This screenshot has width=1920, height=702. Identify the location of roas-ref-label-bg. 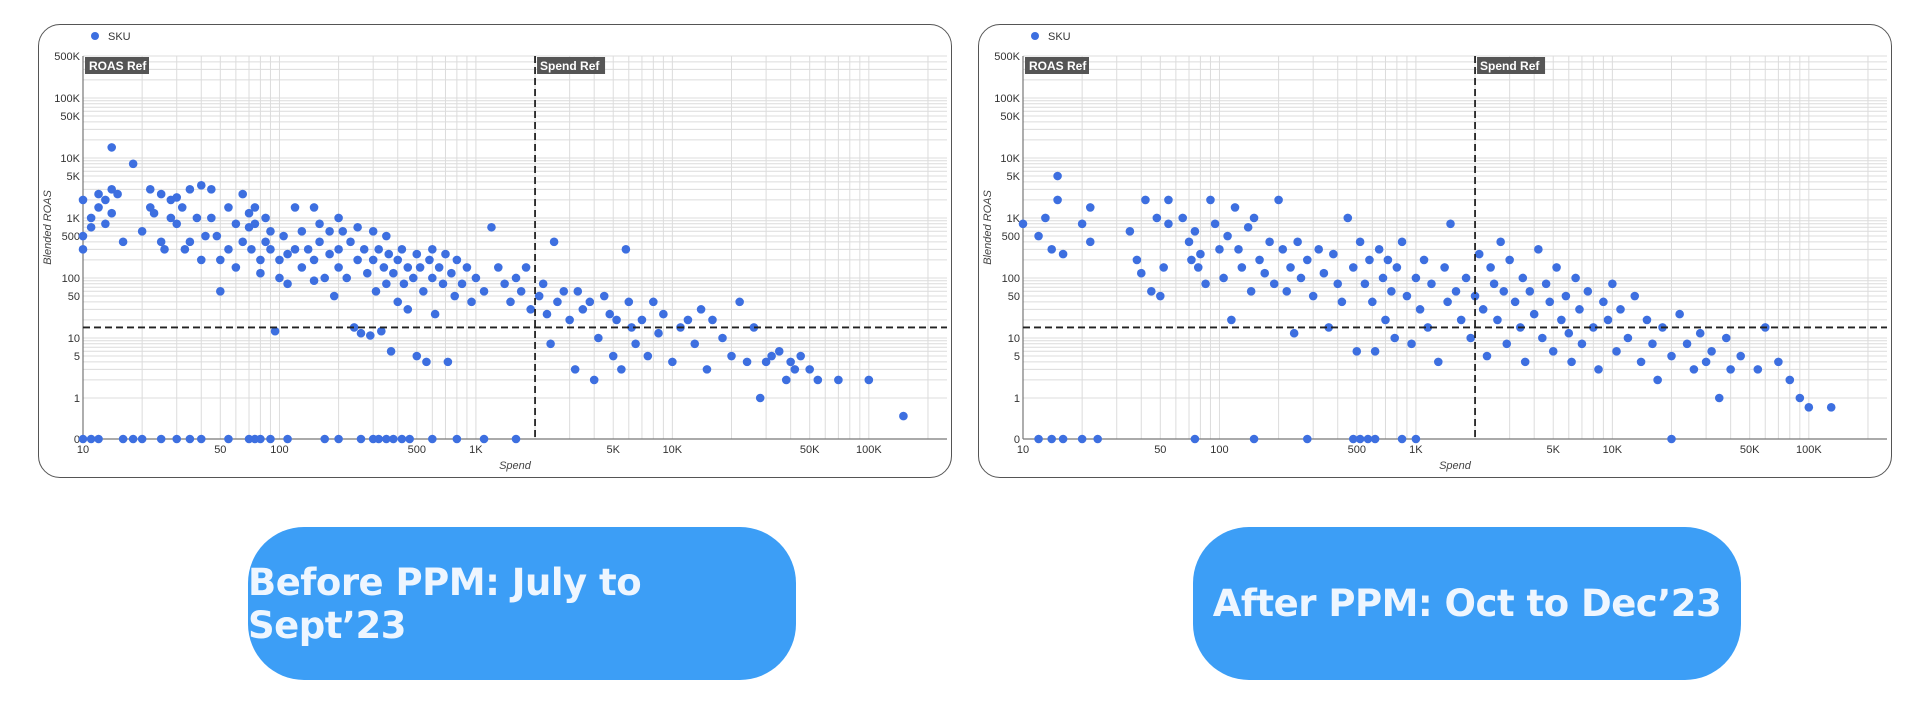
(1057, 65).